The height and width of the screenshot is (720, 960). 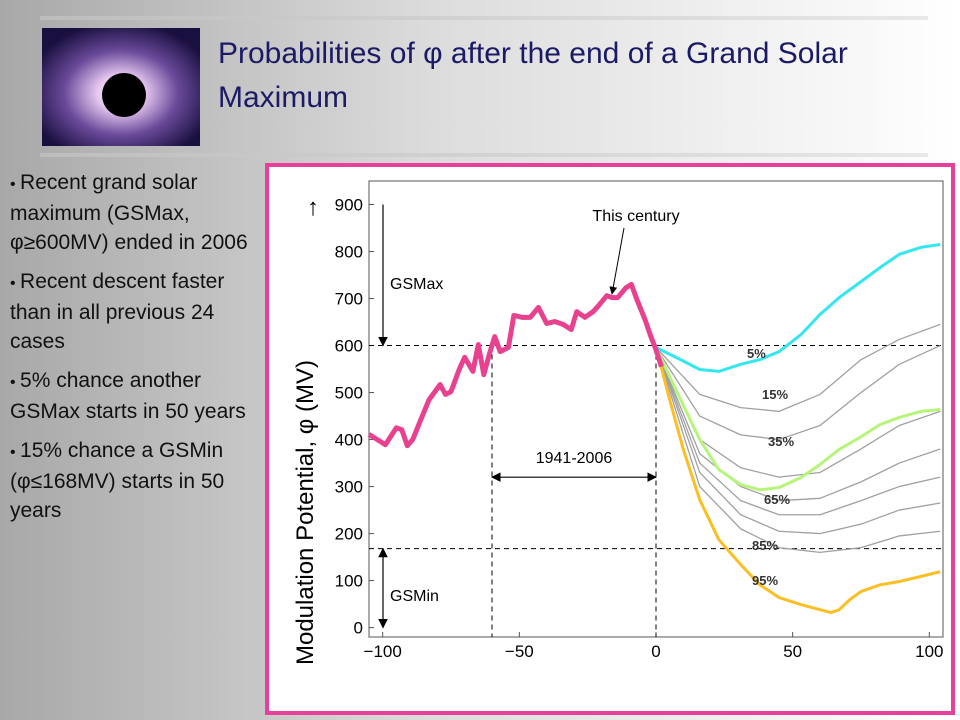 What do you see at coordinates (519, 651) in the screenshot?
I see `x-tick-label: −50` at bounding box center [519, 651].